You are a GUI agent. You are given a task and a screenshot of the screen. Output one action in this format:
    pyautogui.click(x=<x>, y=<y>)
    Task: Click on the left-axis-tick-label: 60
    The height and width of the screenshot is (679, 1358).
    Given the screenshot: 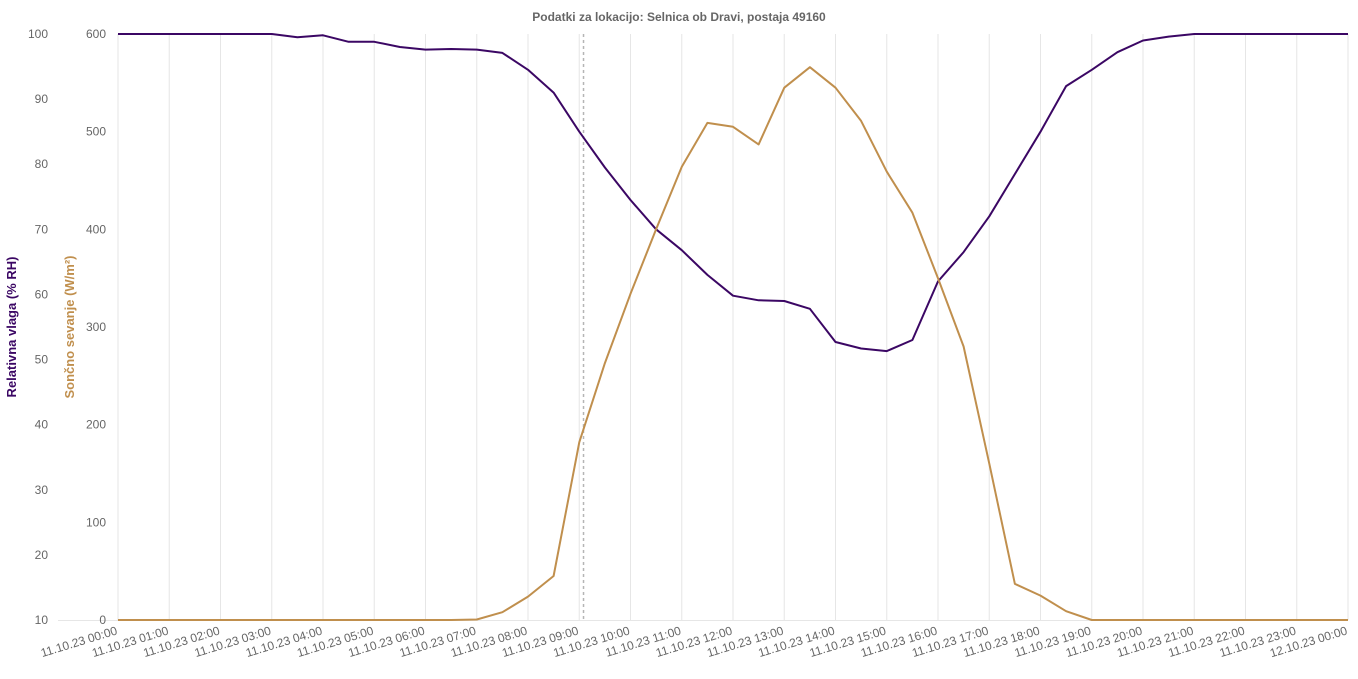 What is the action you would take?
    pyautogui.click(x=42, y=294)
    